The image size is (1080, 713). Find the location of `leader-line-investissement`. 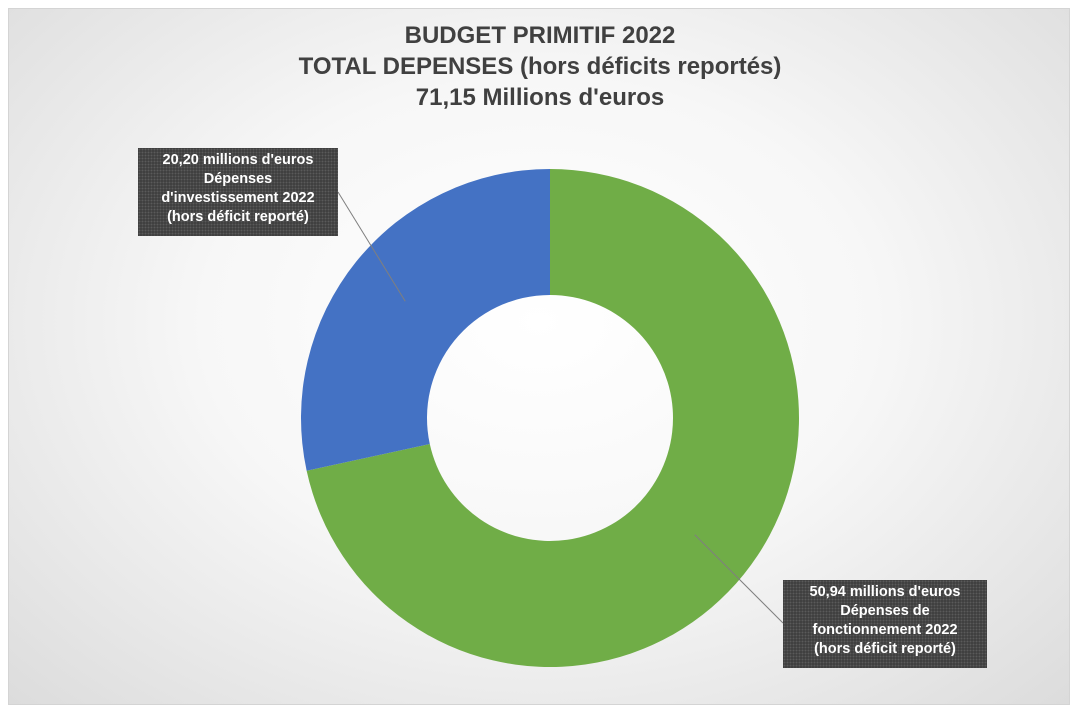

leader-line-investissement is located at coordinates (371, 246).